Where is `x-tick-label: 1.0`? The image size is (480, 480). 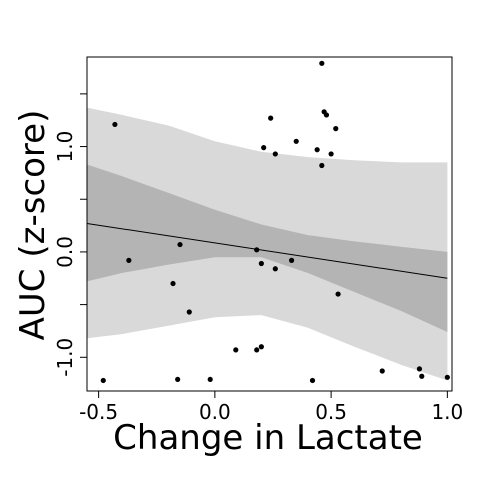 x-tick-label: 1.0 is located at coordinates (447, 412).